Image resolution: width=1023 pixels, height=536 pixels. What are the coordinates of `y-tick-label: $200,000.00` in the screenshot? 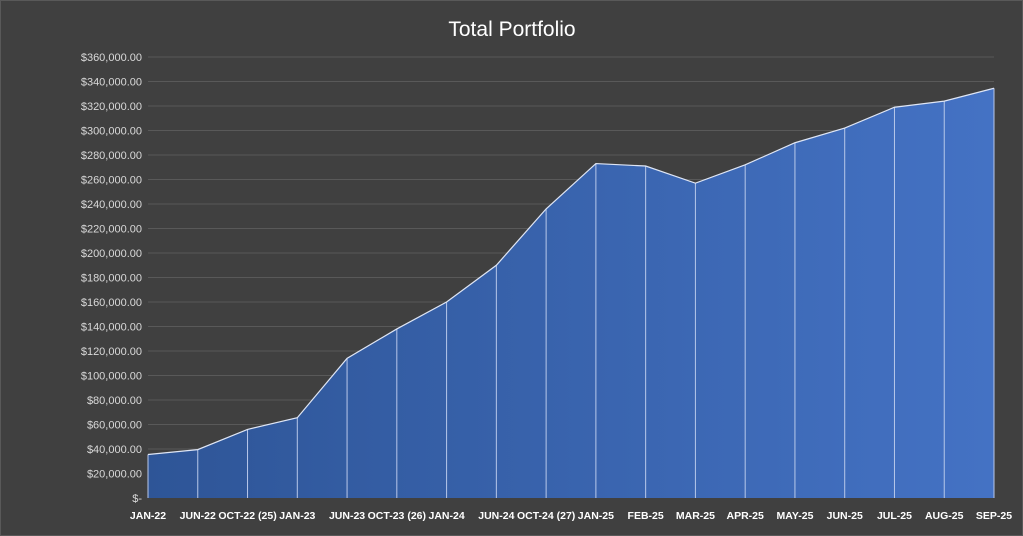 It's located at (111, 254).